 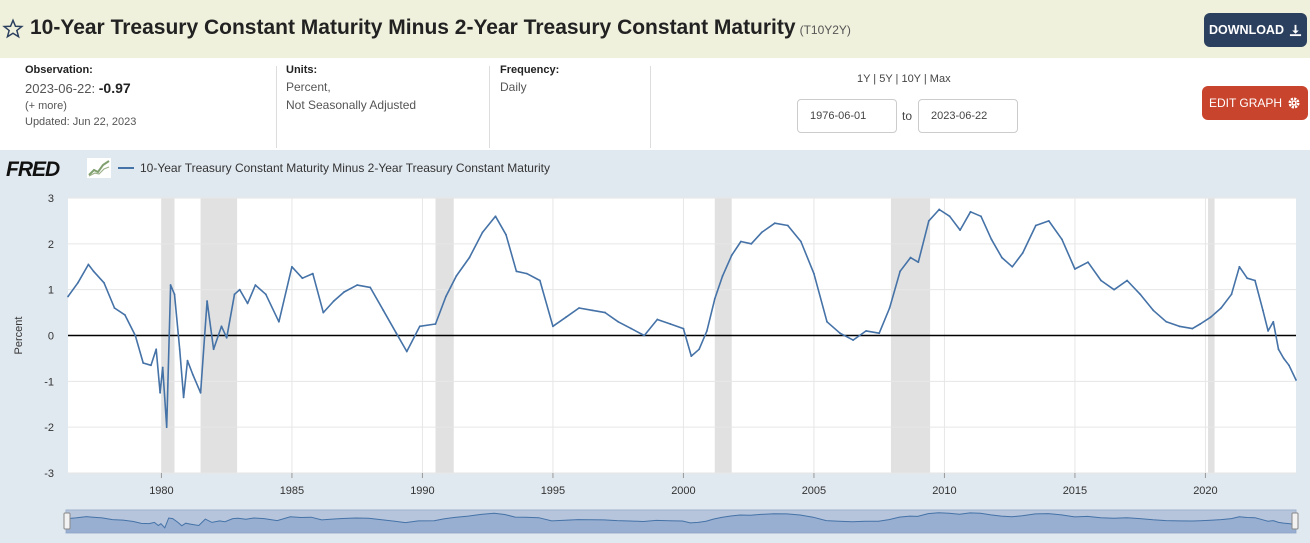 I want to click on observation-line: 2023-06-22: -0.97, so click(x=145, y=88).